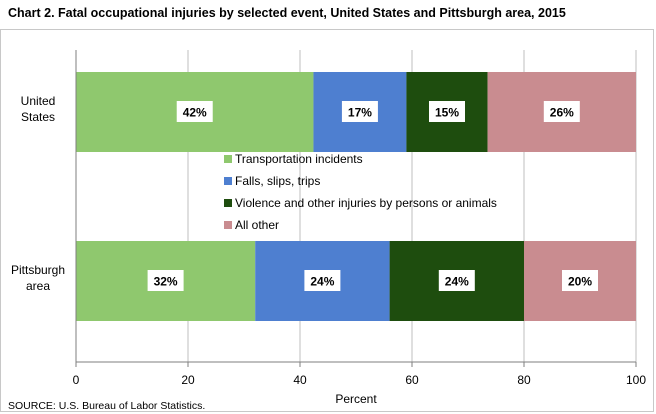  Describe the element at coordinates (356, 399) in the screenshot. I see `x-axis-title: Percent` at that location.